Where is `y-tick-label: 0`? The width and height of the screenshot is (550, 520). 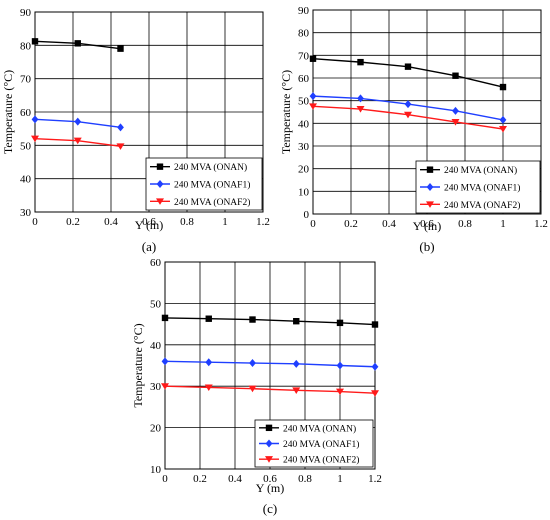 y-tick-label: 0 is located at coordinates (307, 215).